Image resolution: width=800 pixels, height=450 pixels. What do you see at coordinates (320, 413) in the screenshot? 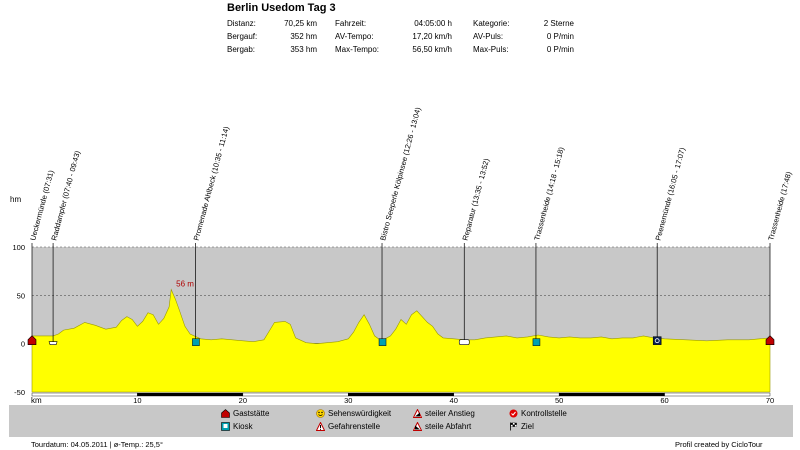
I see `smiley-icon` at bounding box center [320, 413].